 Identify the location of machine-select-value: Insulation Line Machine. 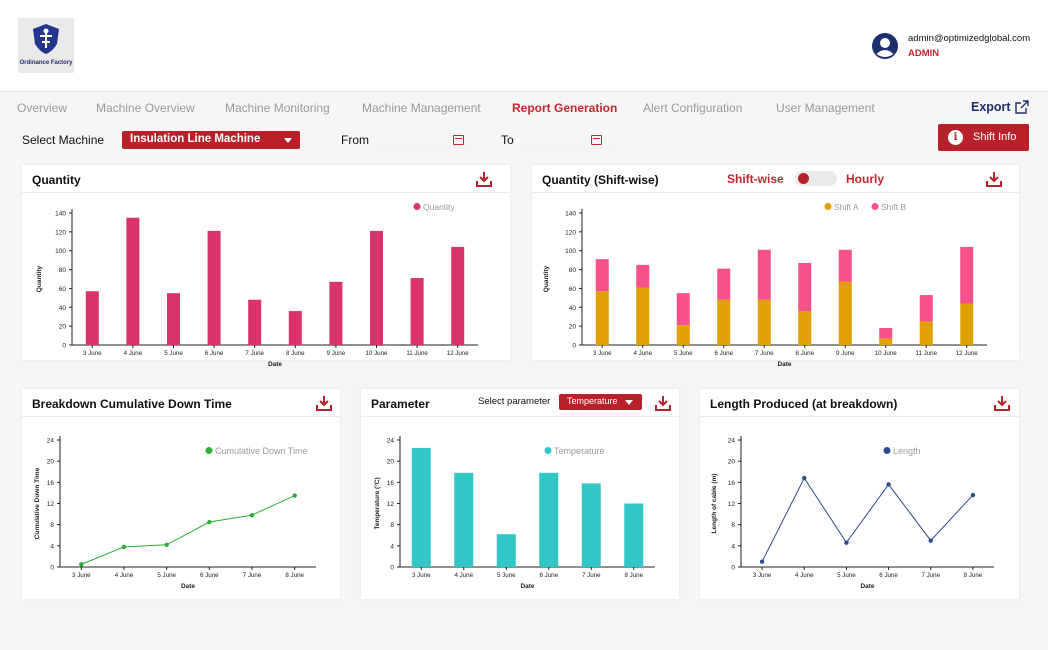
(195, 139).